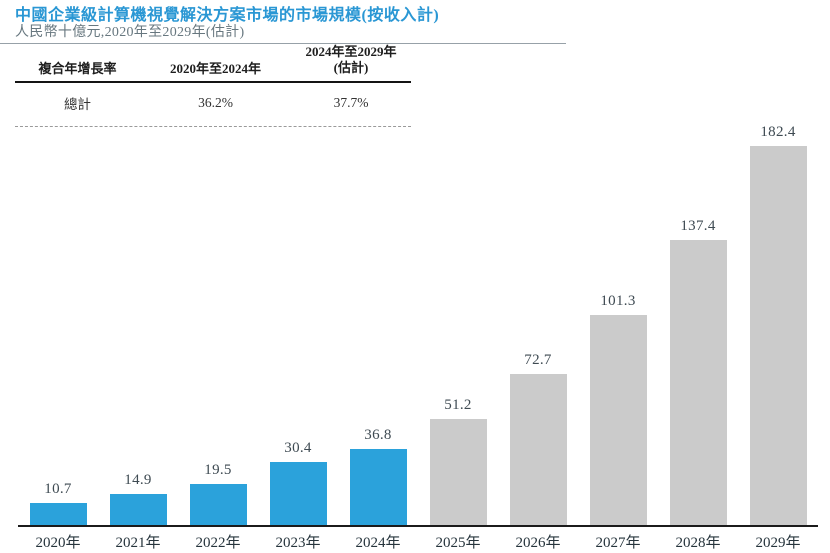  I want to click on bar-group-2023年: 30.4, so click(298, 482).